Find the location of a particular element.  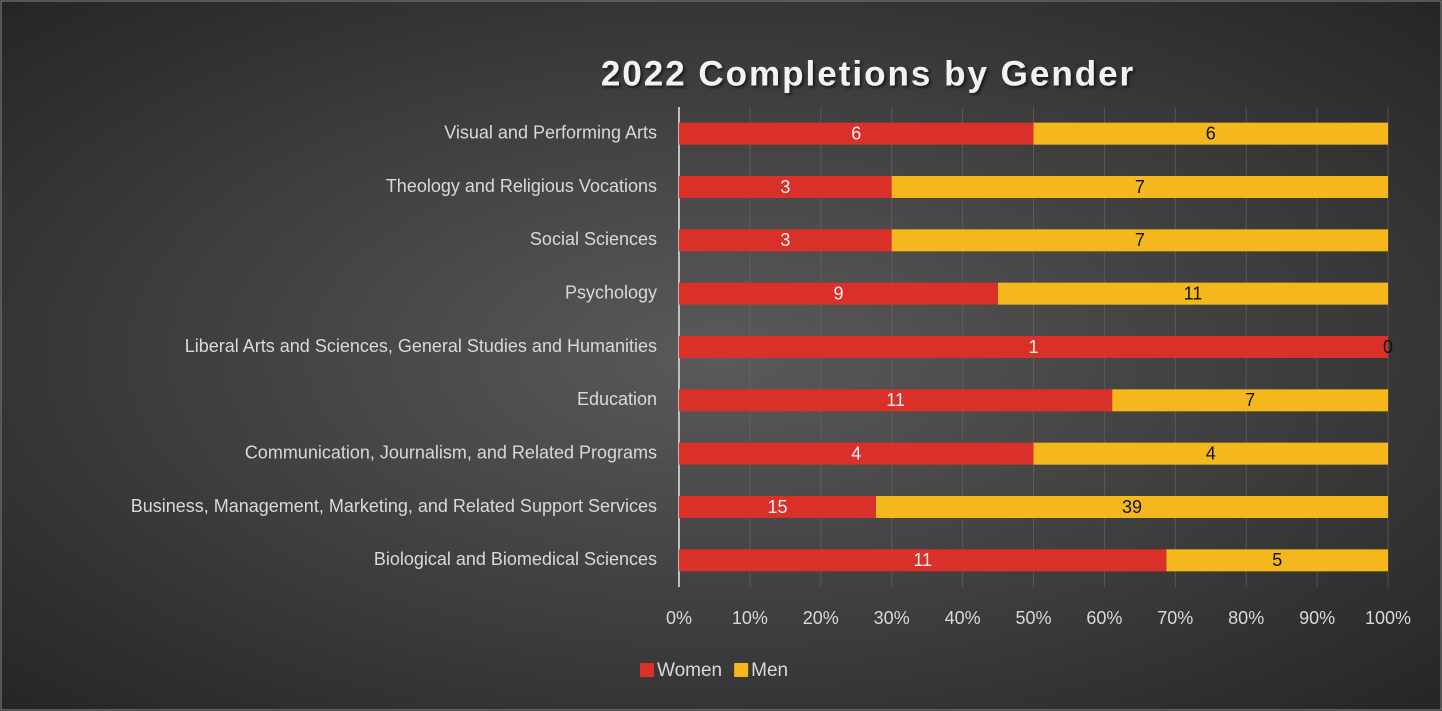

y-tick-label: Psychology is located at coordinates (611, 292).